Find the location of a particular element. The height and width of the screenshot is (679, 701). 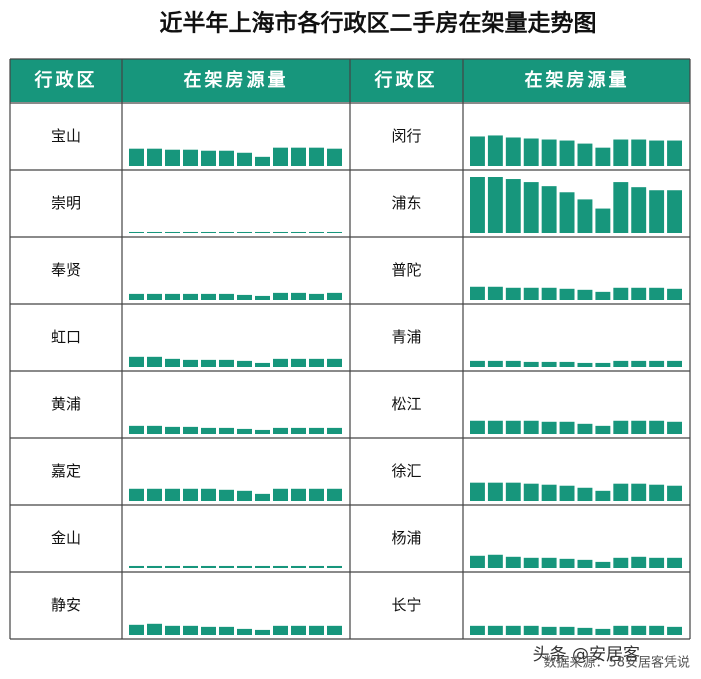

header-cell: 行政区 is located at coordinates (406, 80).